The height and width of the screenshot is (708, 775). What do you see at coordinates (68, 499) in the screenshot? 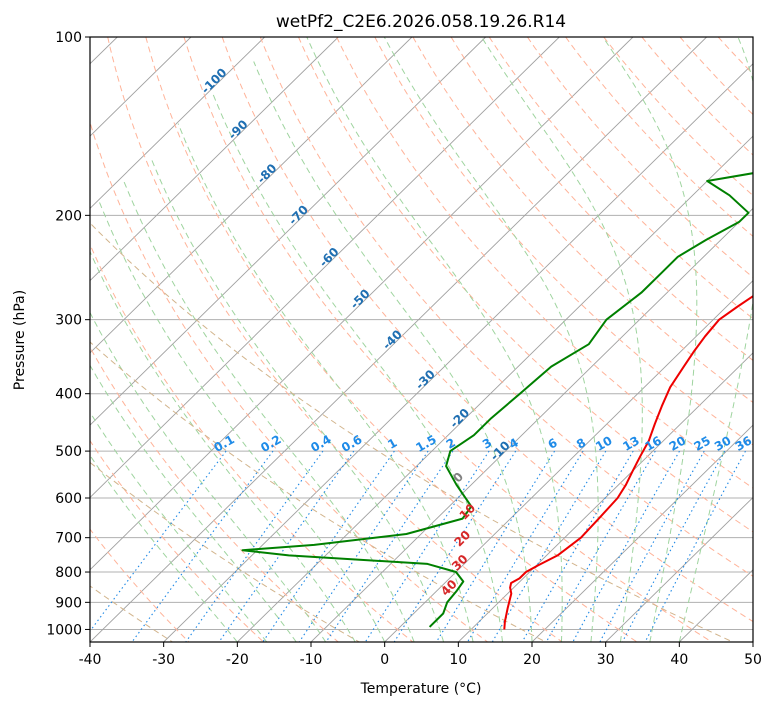
I see `y-tick-label: 600` at bounding box center [68, 499].